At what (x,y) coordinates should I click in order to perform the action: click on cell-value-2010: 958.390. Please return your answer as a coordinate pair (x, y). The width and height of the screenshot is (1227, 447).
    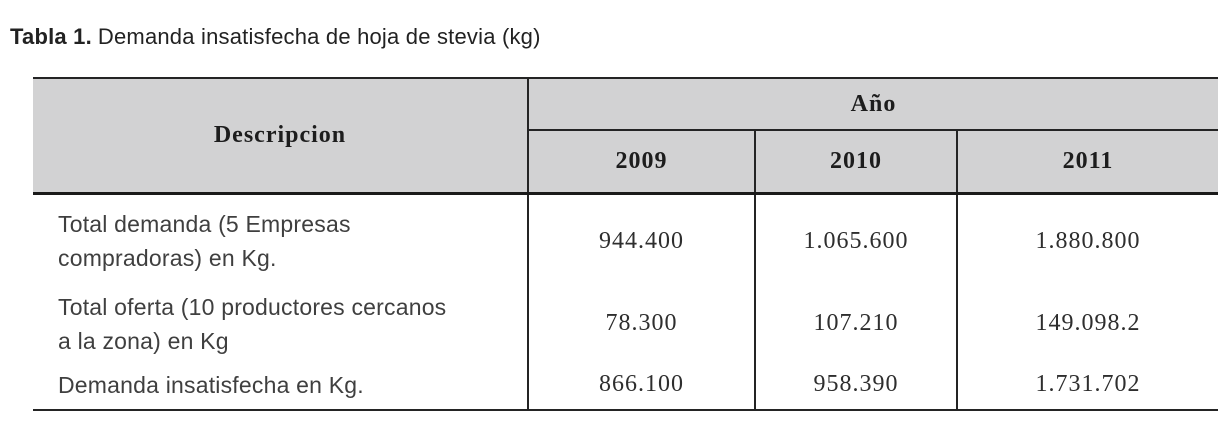
    Looking at the image, I should click on (856, 385).